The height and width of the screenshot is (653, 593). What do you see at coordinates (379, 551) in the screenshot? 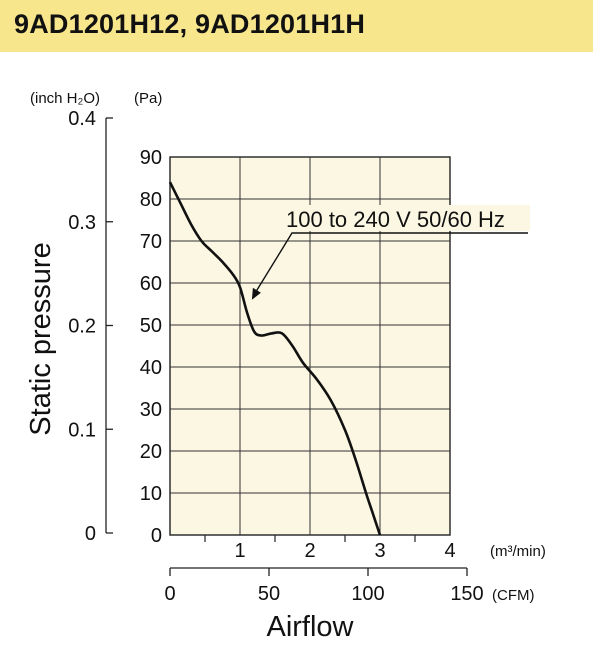
I see `x-tick-label: 3` at bounding box center [379, 551].